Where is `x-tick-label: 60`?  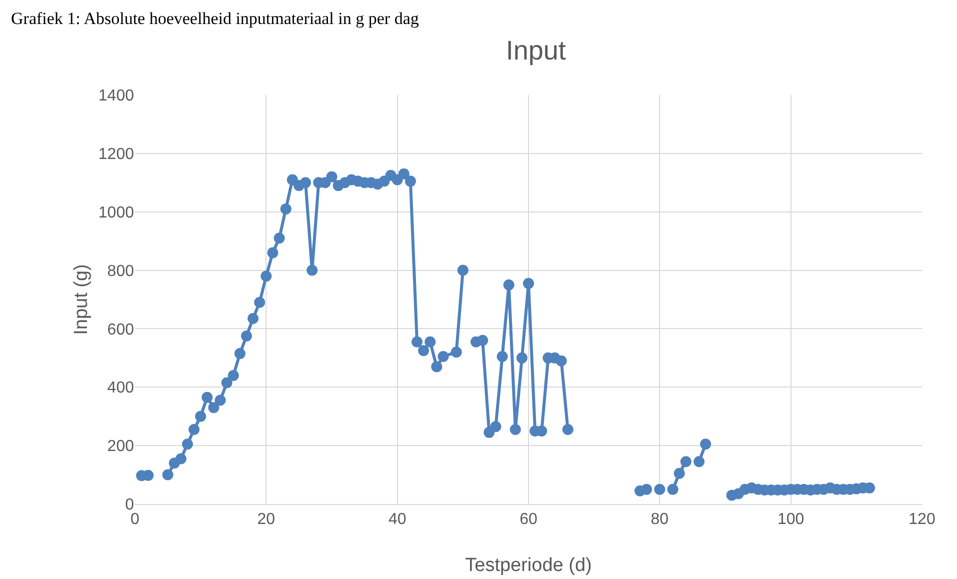
x-tick-label: 60 is located at coordinates (529, 519).